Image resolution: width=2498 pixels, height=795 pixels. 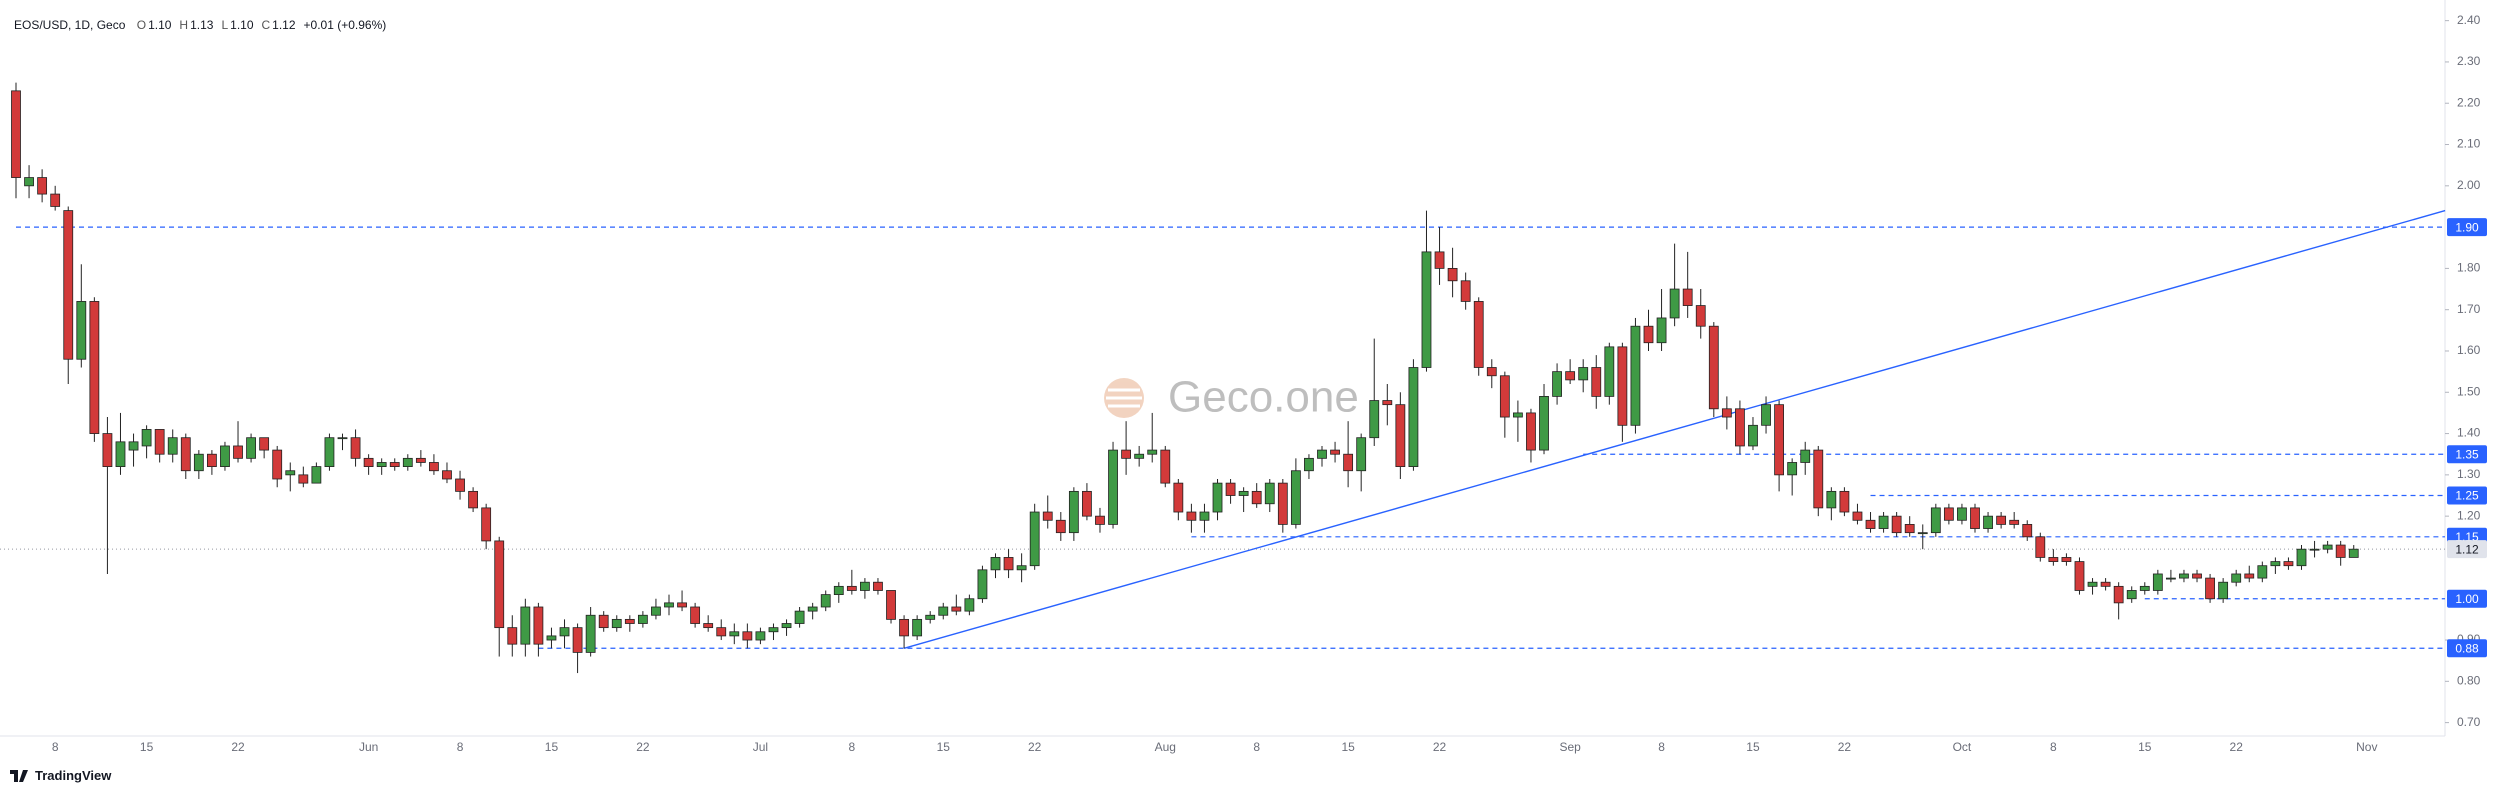 What do you see at coordinates (2469, 722) in the screenshot?
I see `y-tick-label: 0.70` at bounding box center [2469, 722].